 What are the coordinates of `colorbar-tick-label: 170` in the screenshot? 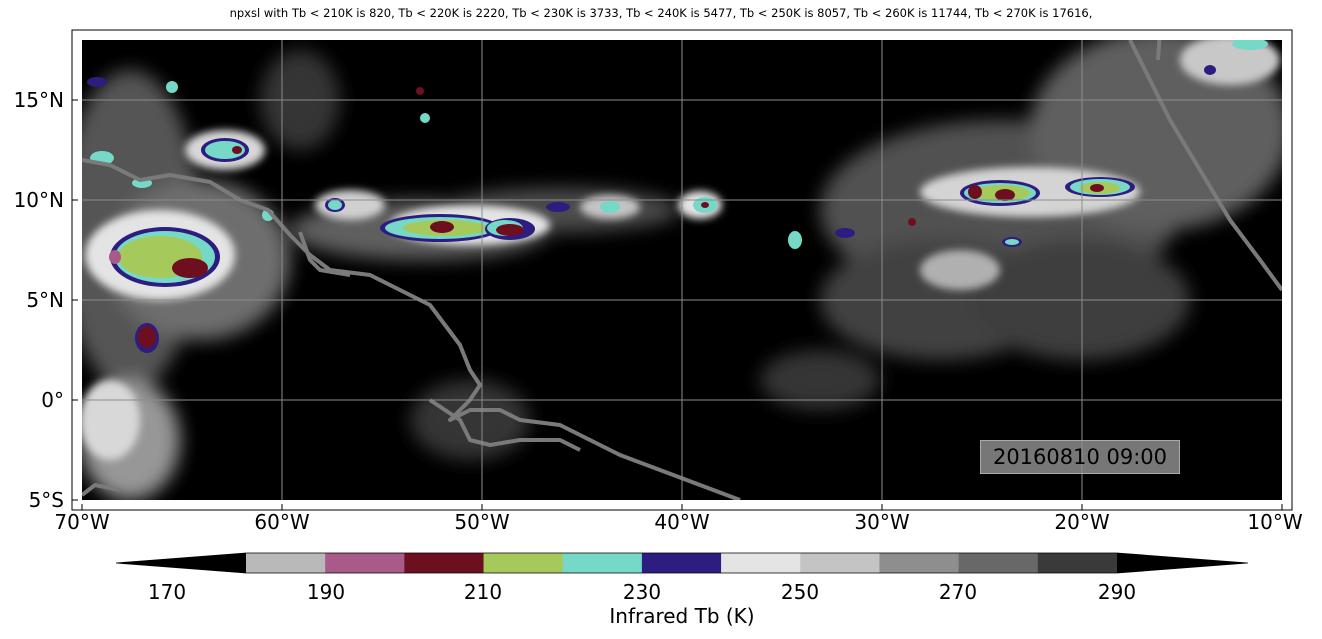 It's located at (167, 592).